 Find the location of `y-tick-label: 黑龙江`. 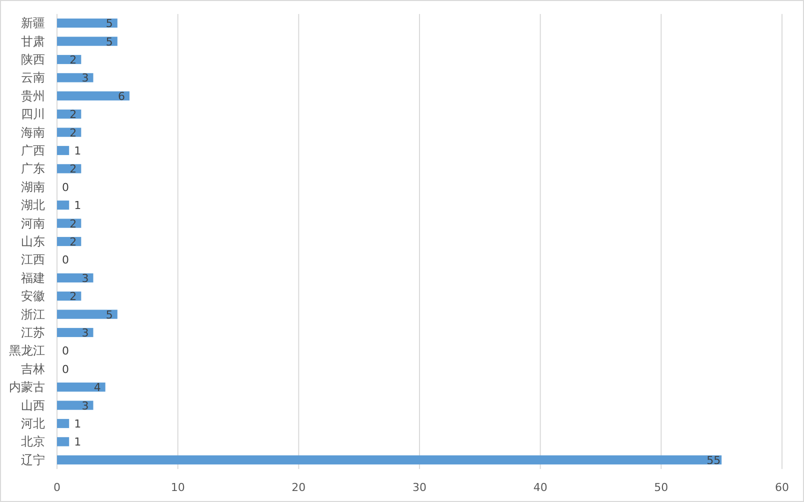

y-tick-label: 黑龙江 is located at coordinates (27, 351).